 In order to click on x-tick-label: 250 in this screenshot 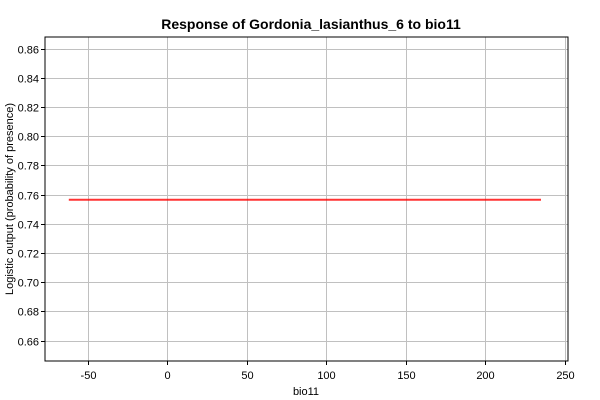, I will do `click(565, 376)`.